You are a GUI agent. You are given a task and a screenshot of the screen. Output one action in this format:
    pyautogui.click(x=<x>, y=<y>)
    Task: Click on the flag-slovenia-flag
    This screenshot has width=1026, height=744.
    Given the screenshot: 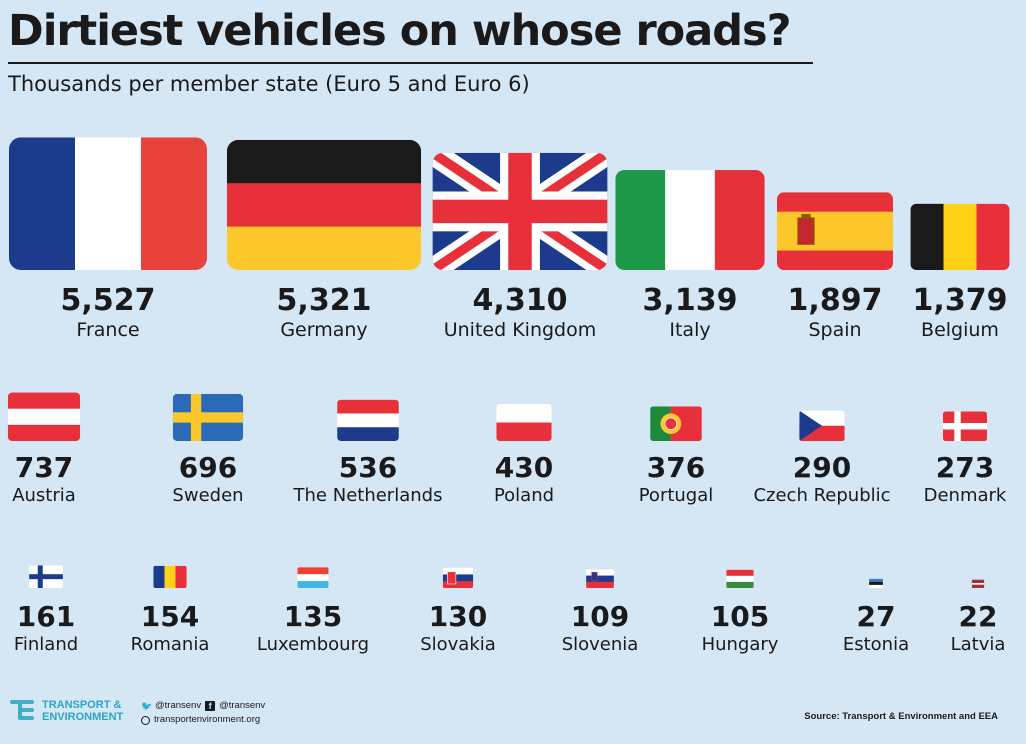 What is the action you would take?
    pyautogui.click(x=600, y=578)
    